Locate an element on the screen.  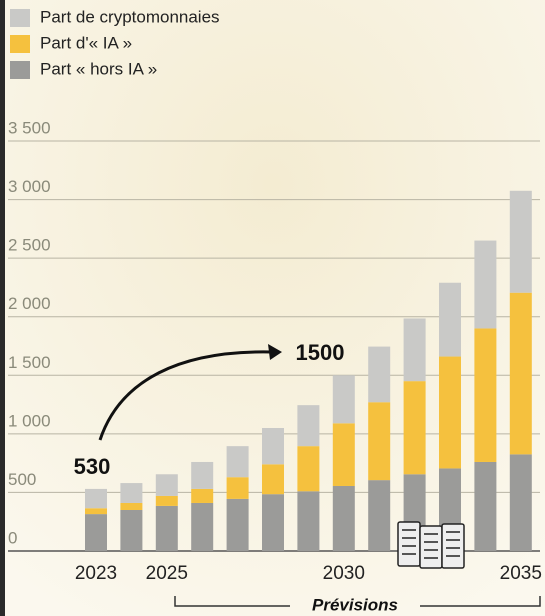
forecast-bracket is located at coordinates (357, 601).